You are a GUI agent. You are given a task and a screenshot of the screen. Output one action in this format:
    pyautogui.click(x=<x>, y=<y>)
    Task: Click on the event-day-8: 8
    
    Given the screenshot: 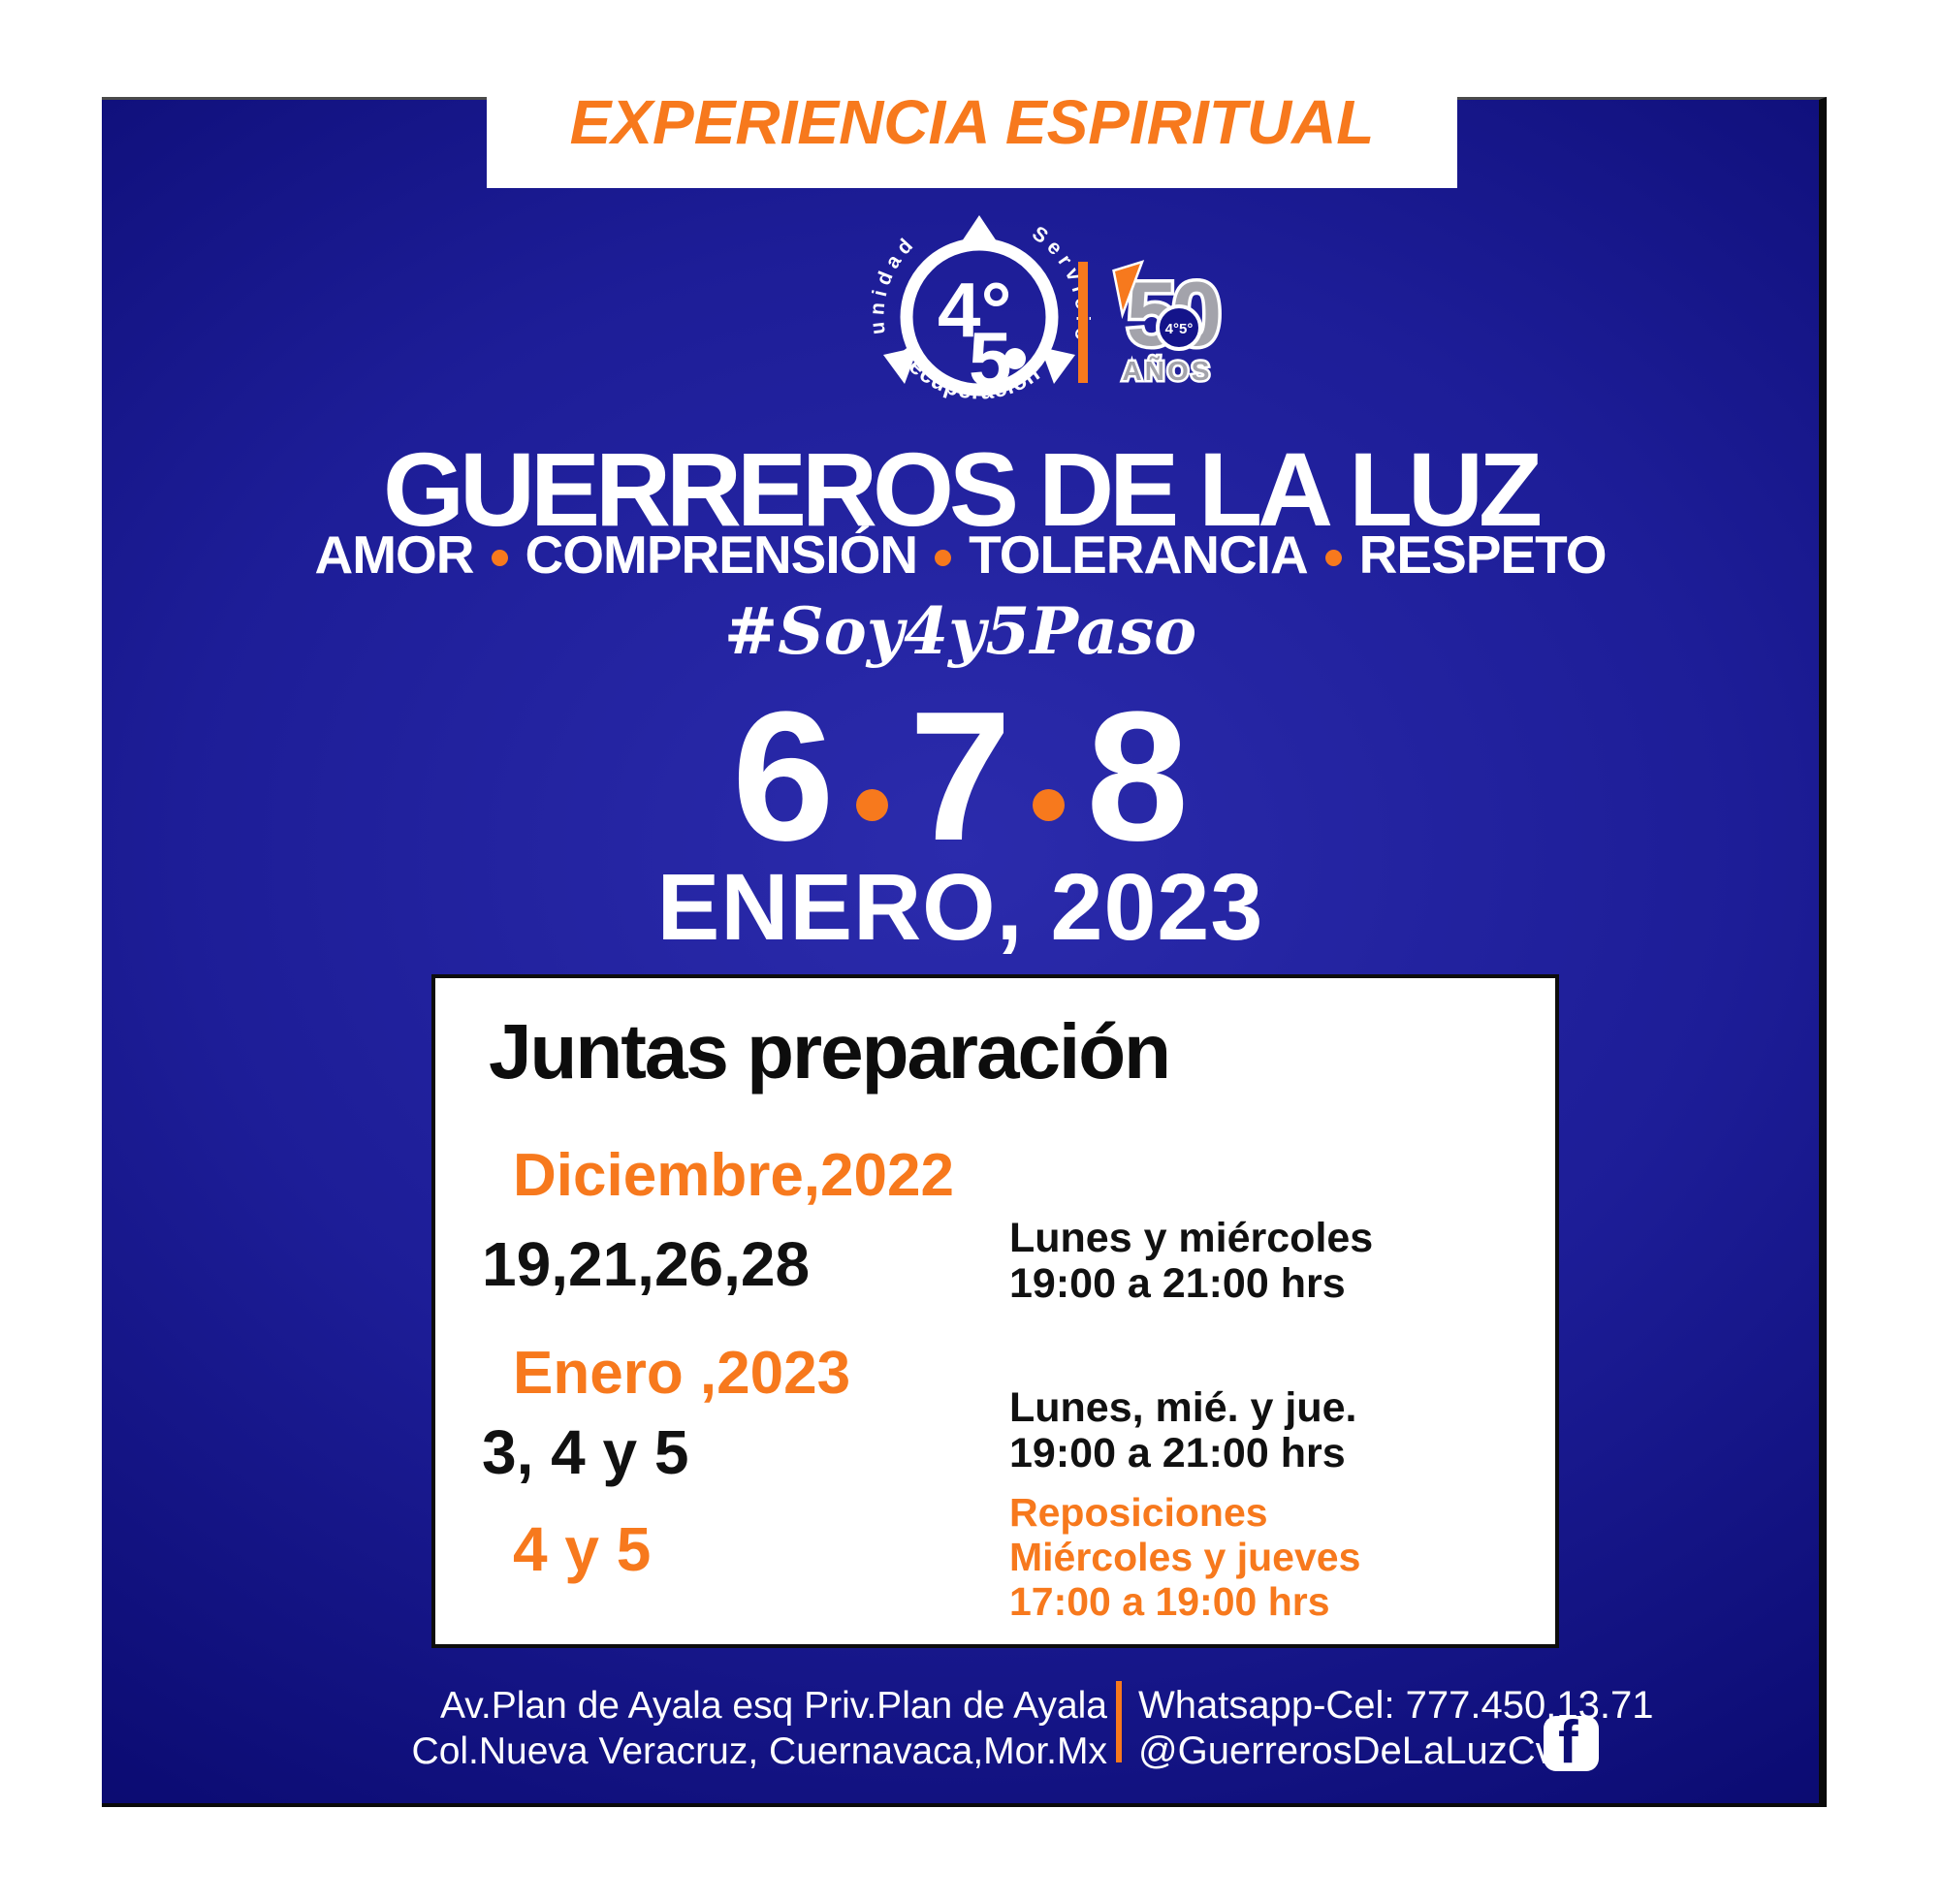 What is the action you would take?
    pyautogui.click(x=1137, y=777)
    